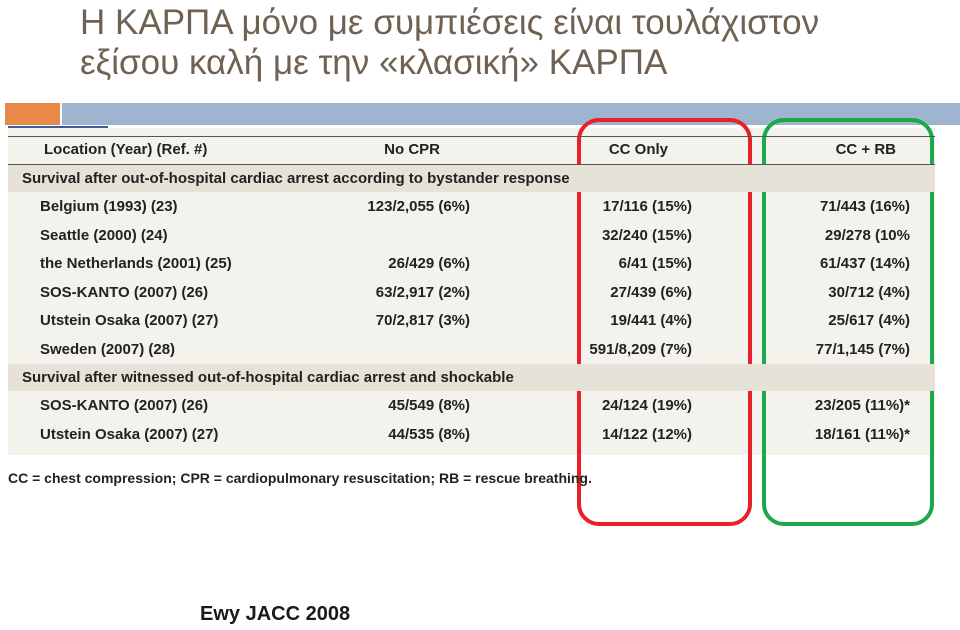  I want to click on cell-value: 23/205 (11%)*, so click(862, 405).